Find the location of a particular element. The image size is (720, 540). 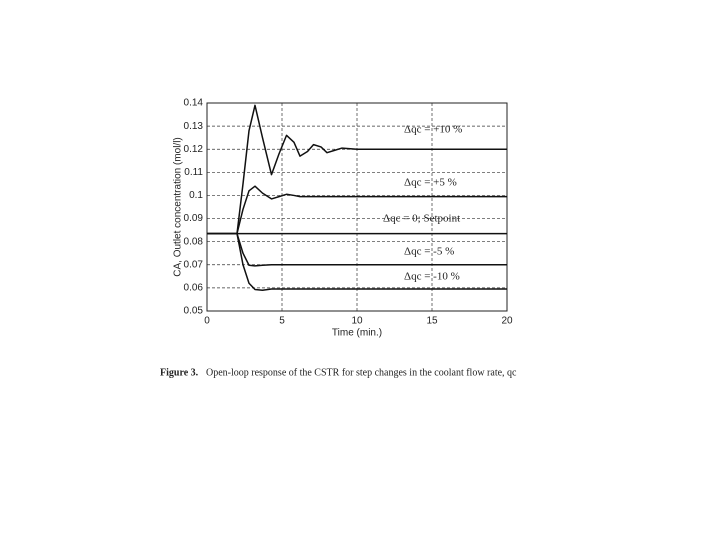

y-tick-label: 0.05 is located at coordinates (194, 311).